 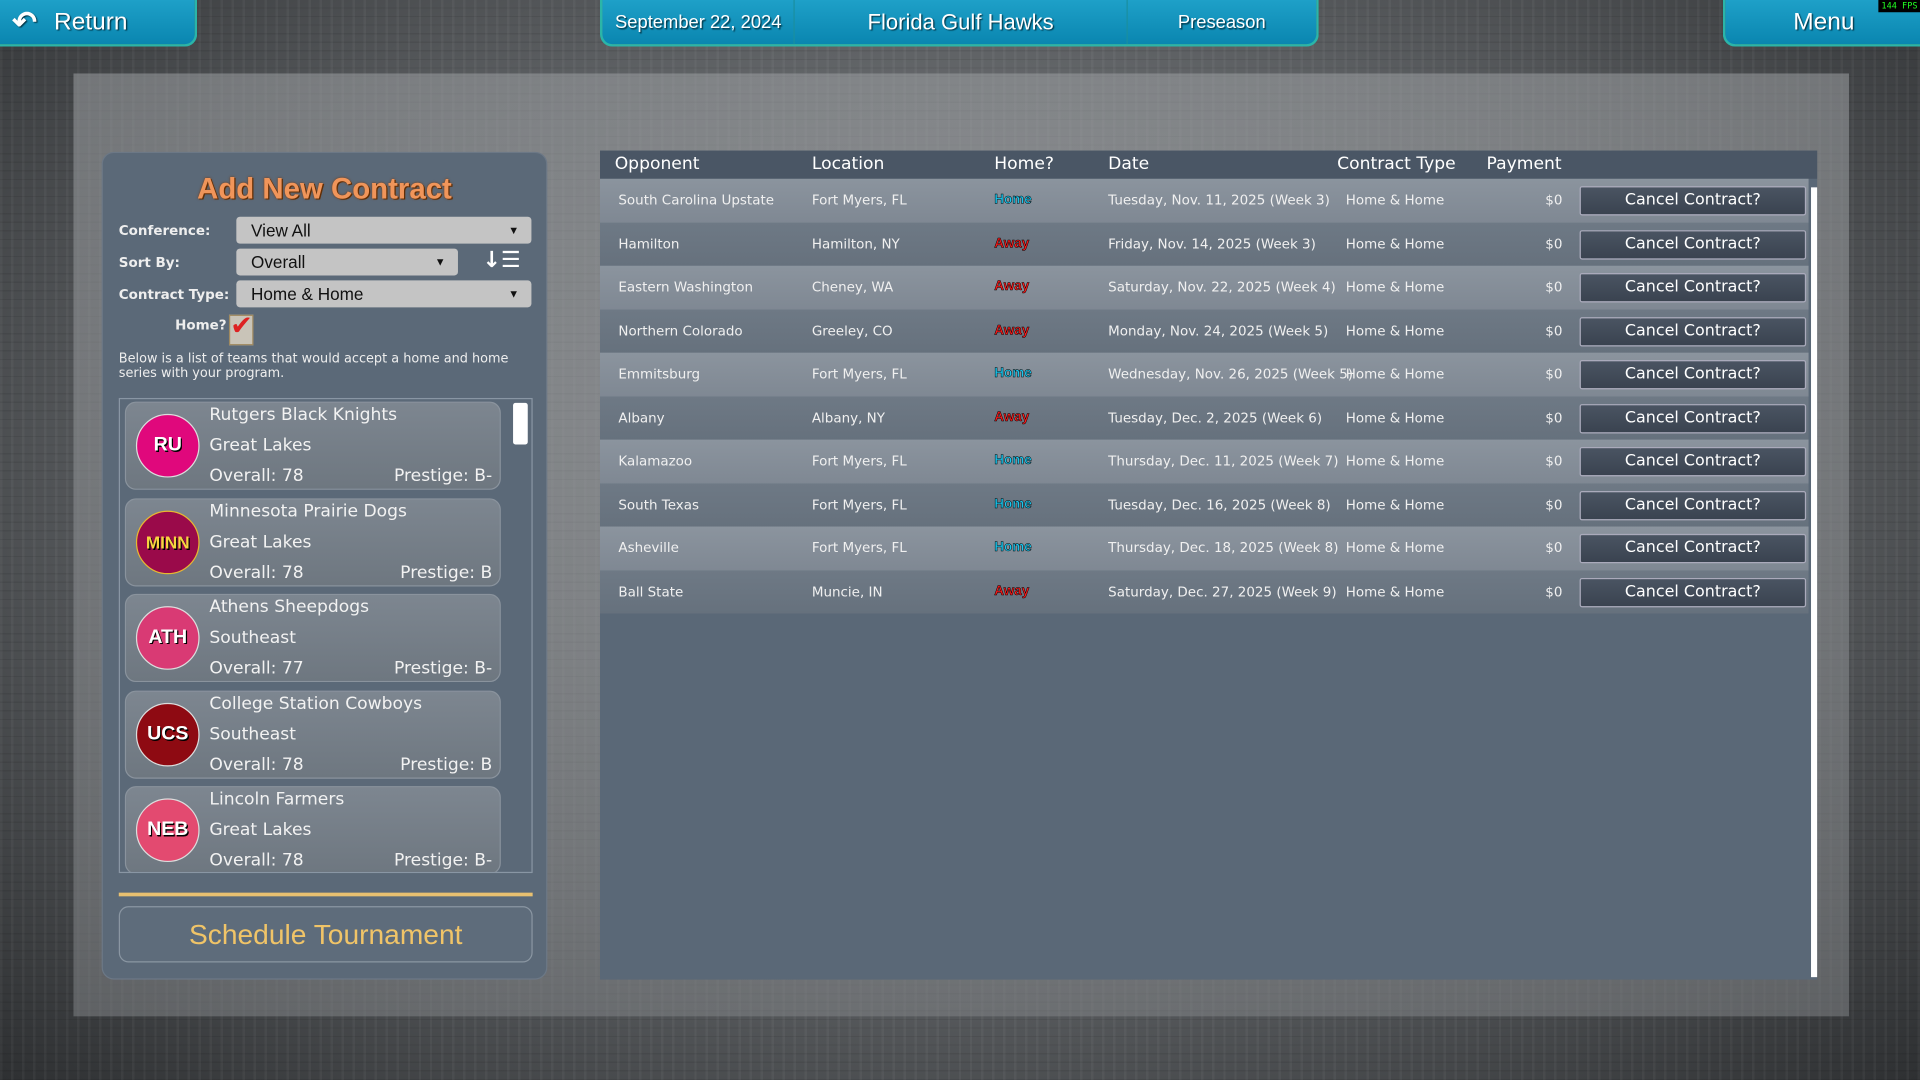 What do you see at coordinates (657, 164) in the screenshot?
I see `column-header: Opponent` at bounding box center [657, 164].